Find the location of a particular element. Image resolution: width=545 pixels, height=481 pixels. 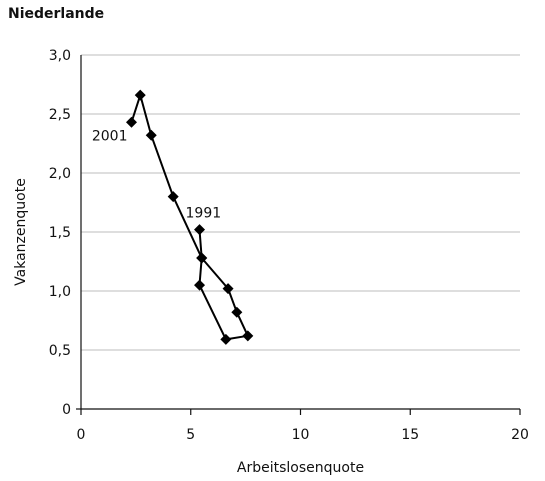

y-tick-label: 0 is located at coordinates (66, 410).